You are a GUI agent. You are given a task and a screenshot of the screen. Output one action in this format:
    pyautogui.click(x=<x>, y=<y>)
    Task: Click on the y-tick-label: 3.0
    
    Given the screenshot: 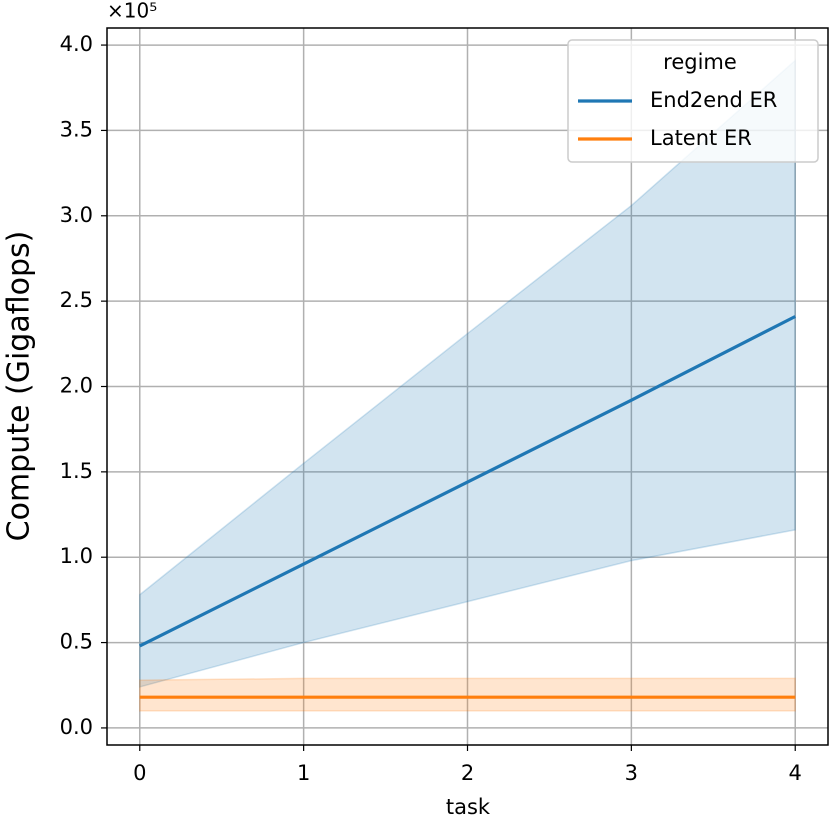 What is the action you would take?
    pyautogui.click(x=76, y=215)
    